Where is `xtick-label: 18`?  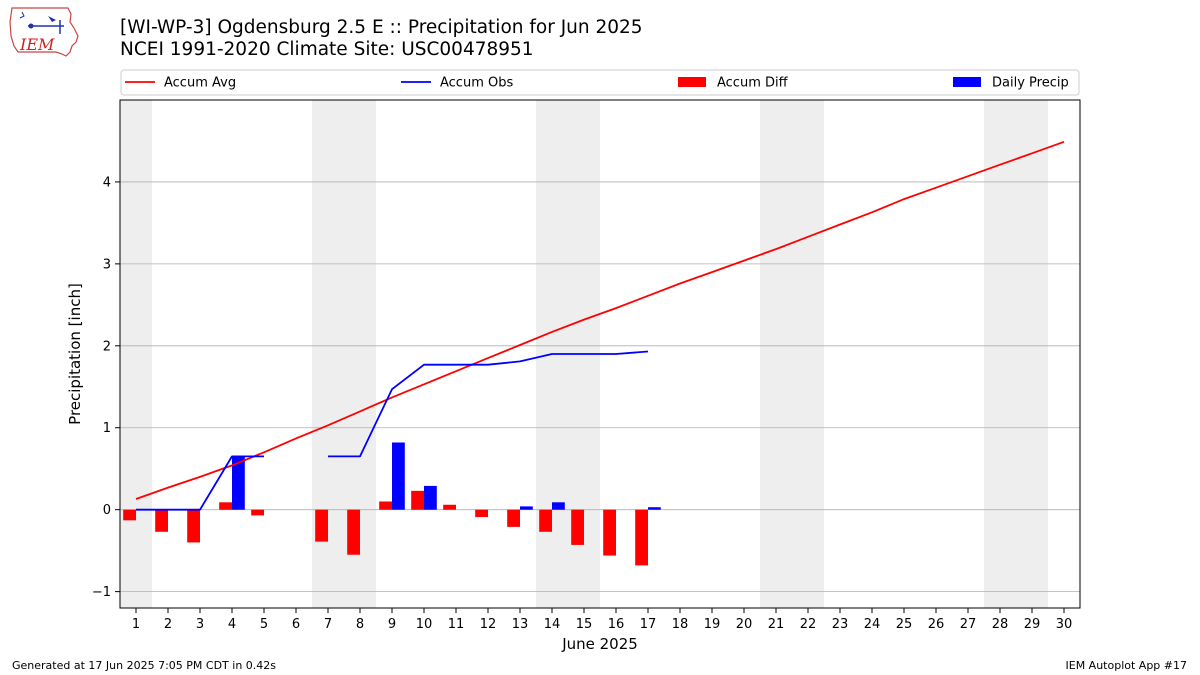 xtick-label: 18 is located at coordinates (680, 624).